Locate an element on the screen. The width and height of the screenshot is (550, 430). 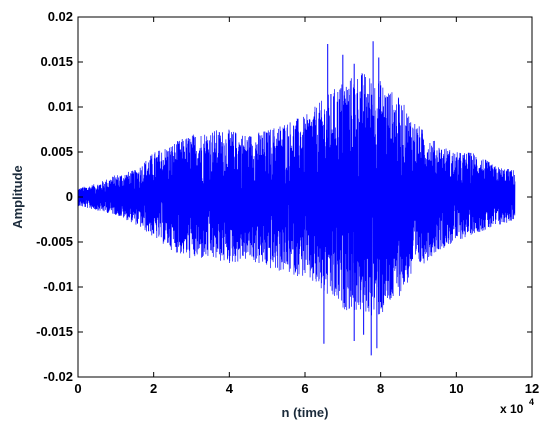
y-tick-label: 0.01 is located at coordinates (60, 106).